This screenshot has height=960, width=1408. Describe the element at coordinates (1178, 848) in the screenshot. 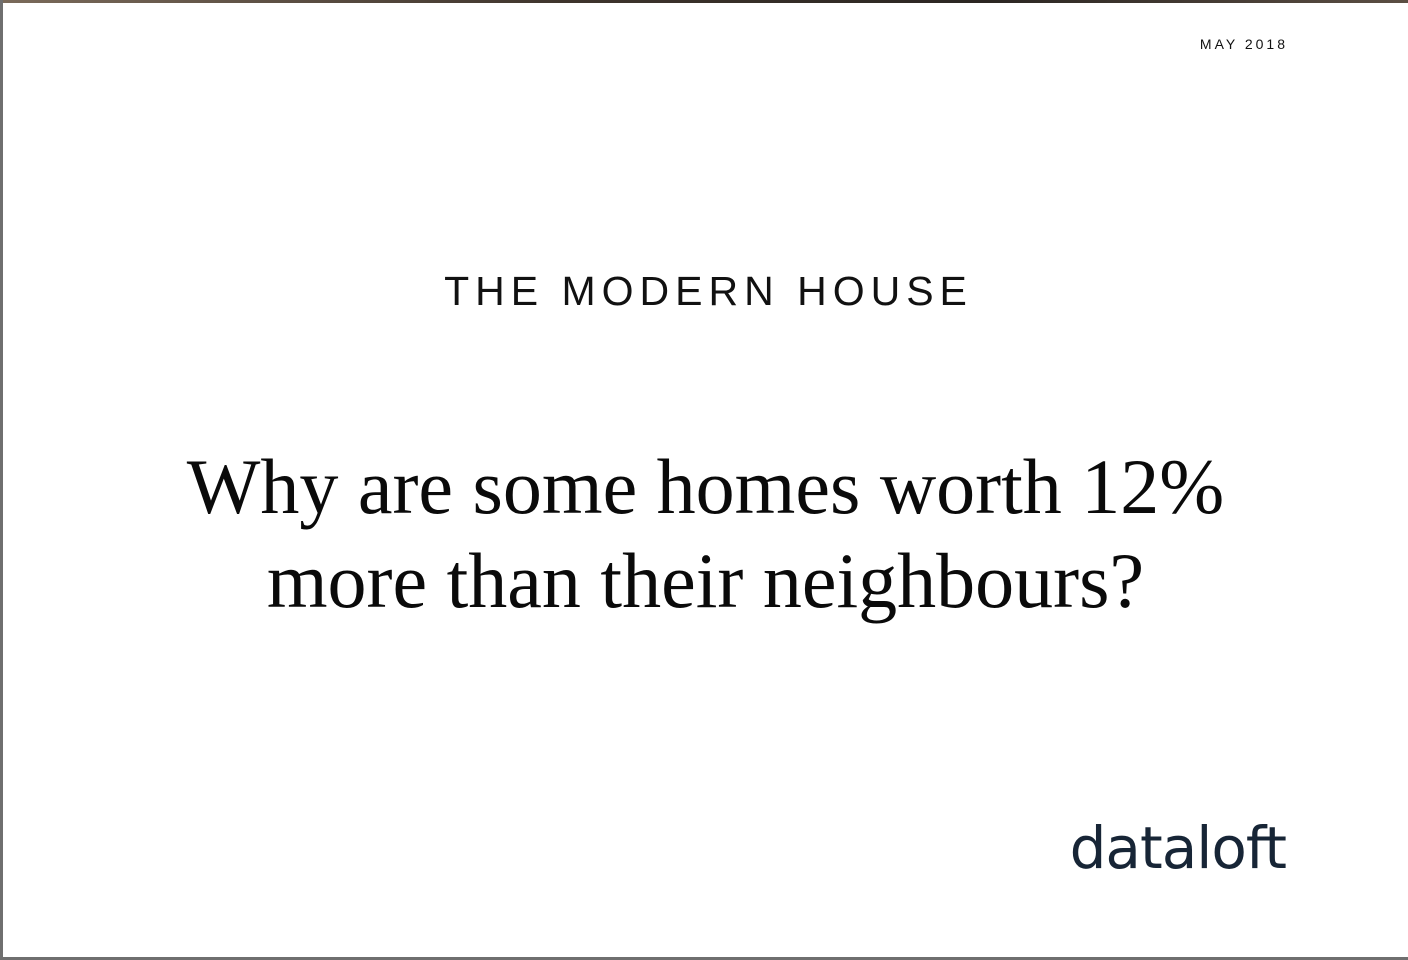

I see `dataloft-logo: dataloft` at that location.